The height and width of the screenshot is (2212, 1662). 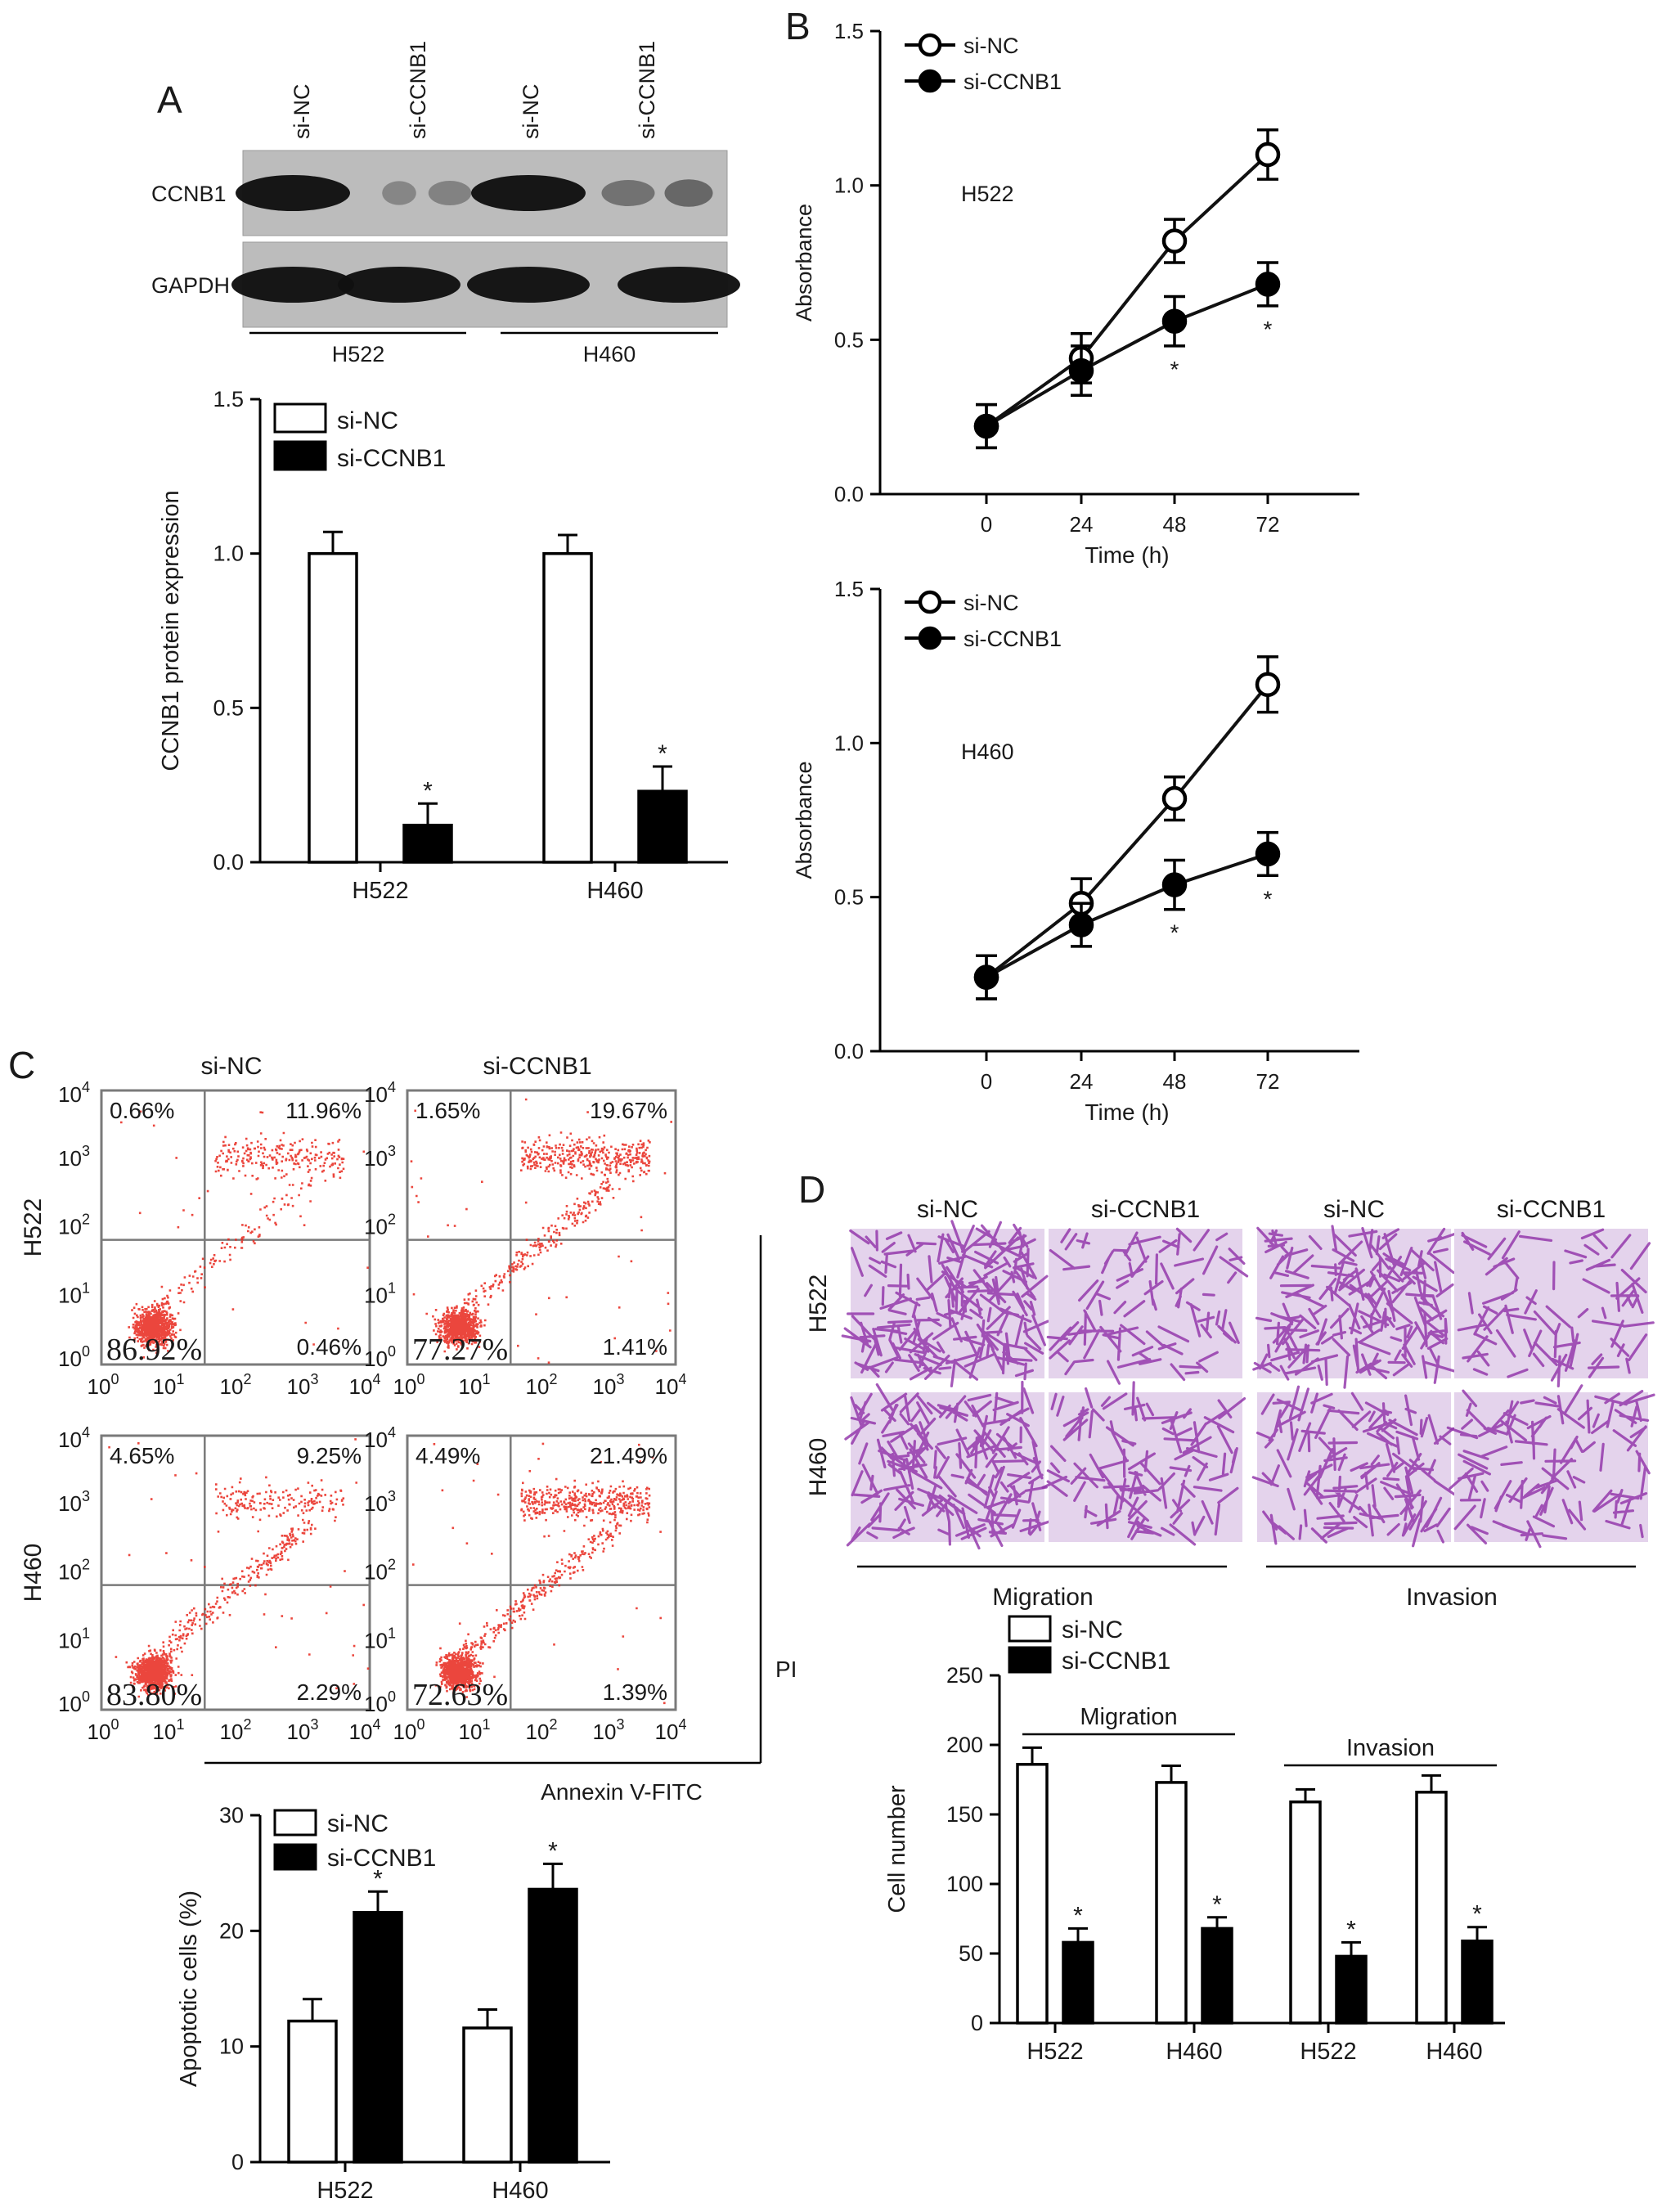 What do you see at coordinates (33, 1227) in the screenshot?
I see `flow-row-label: H522` at bounding box center [33, 1227].